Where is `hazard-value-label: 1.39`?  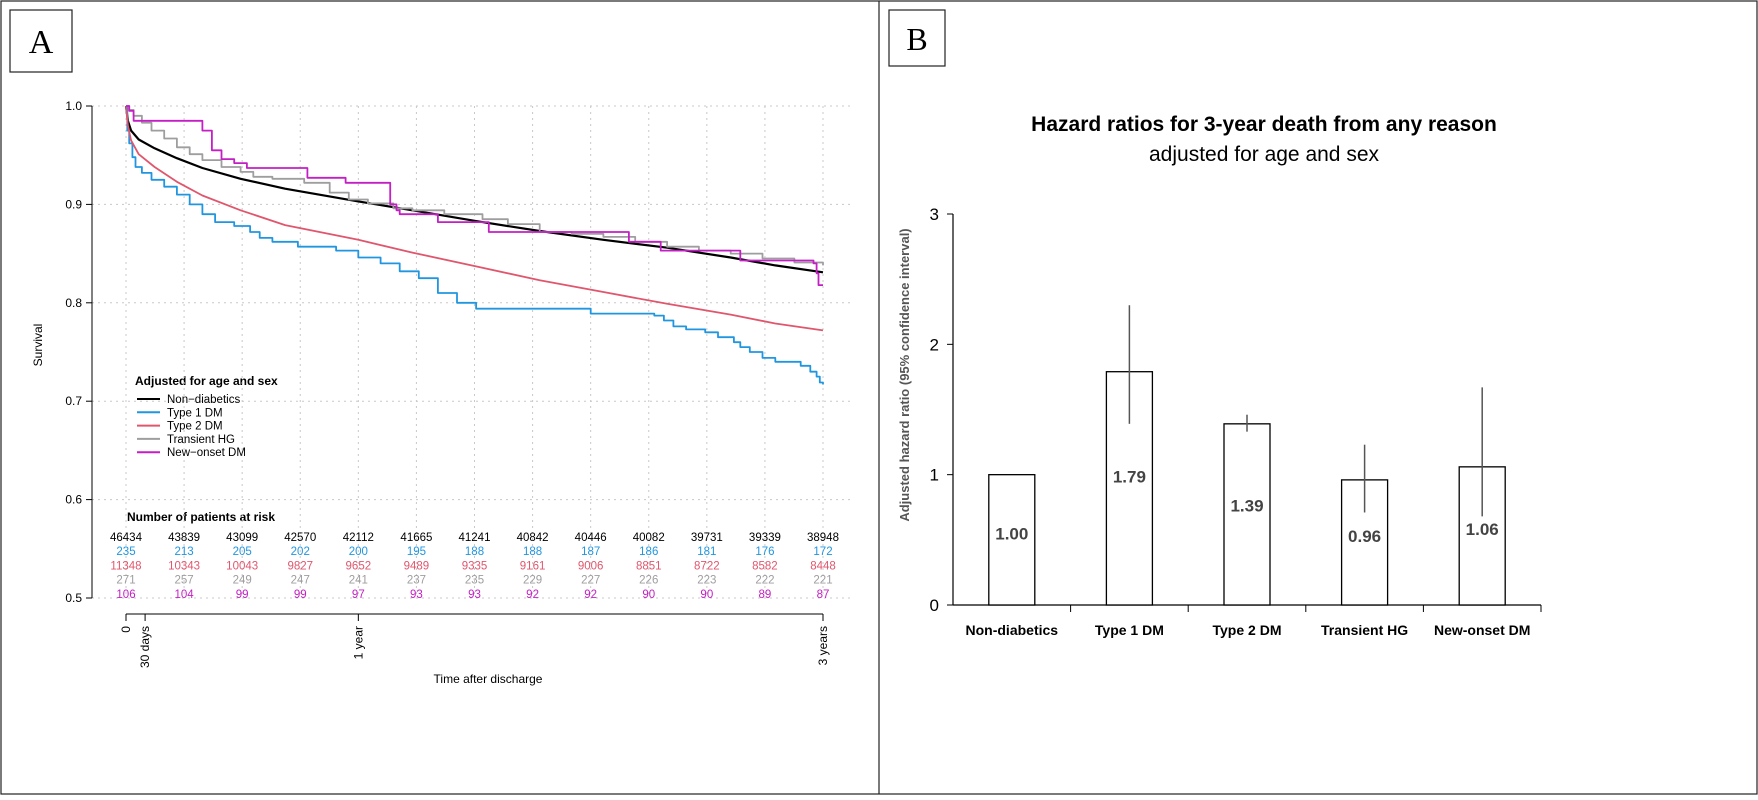 hazard-value-label: 1.39 is located at coordinates (1246, 505).